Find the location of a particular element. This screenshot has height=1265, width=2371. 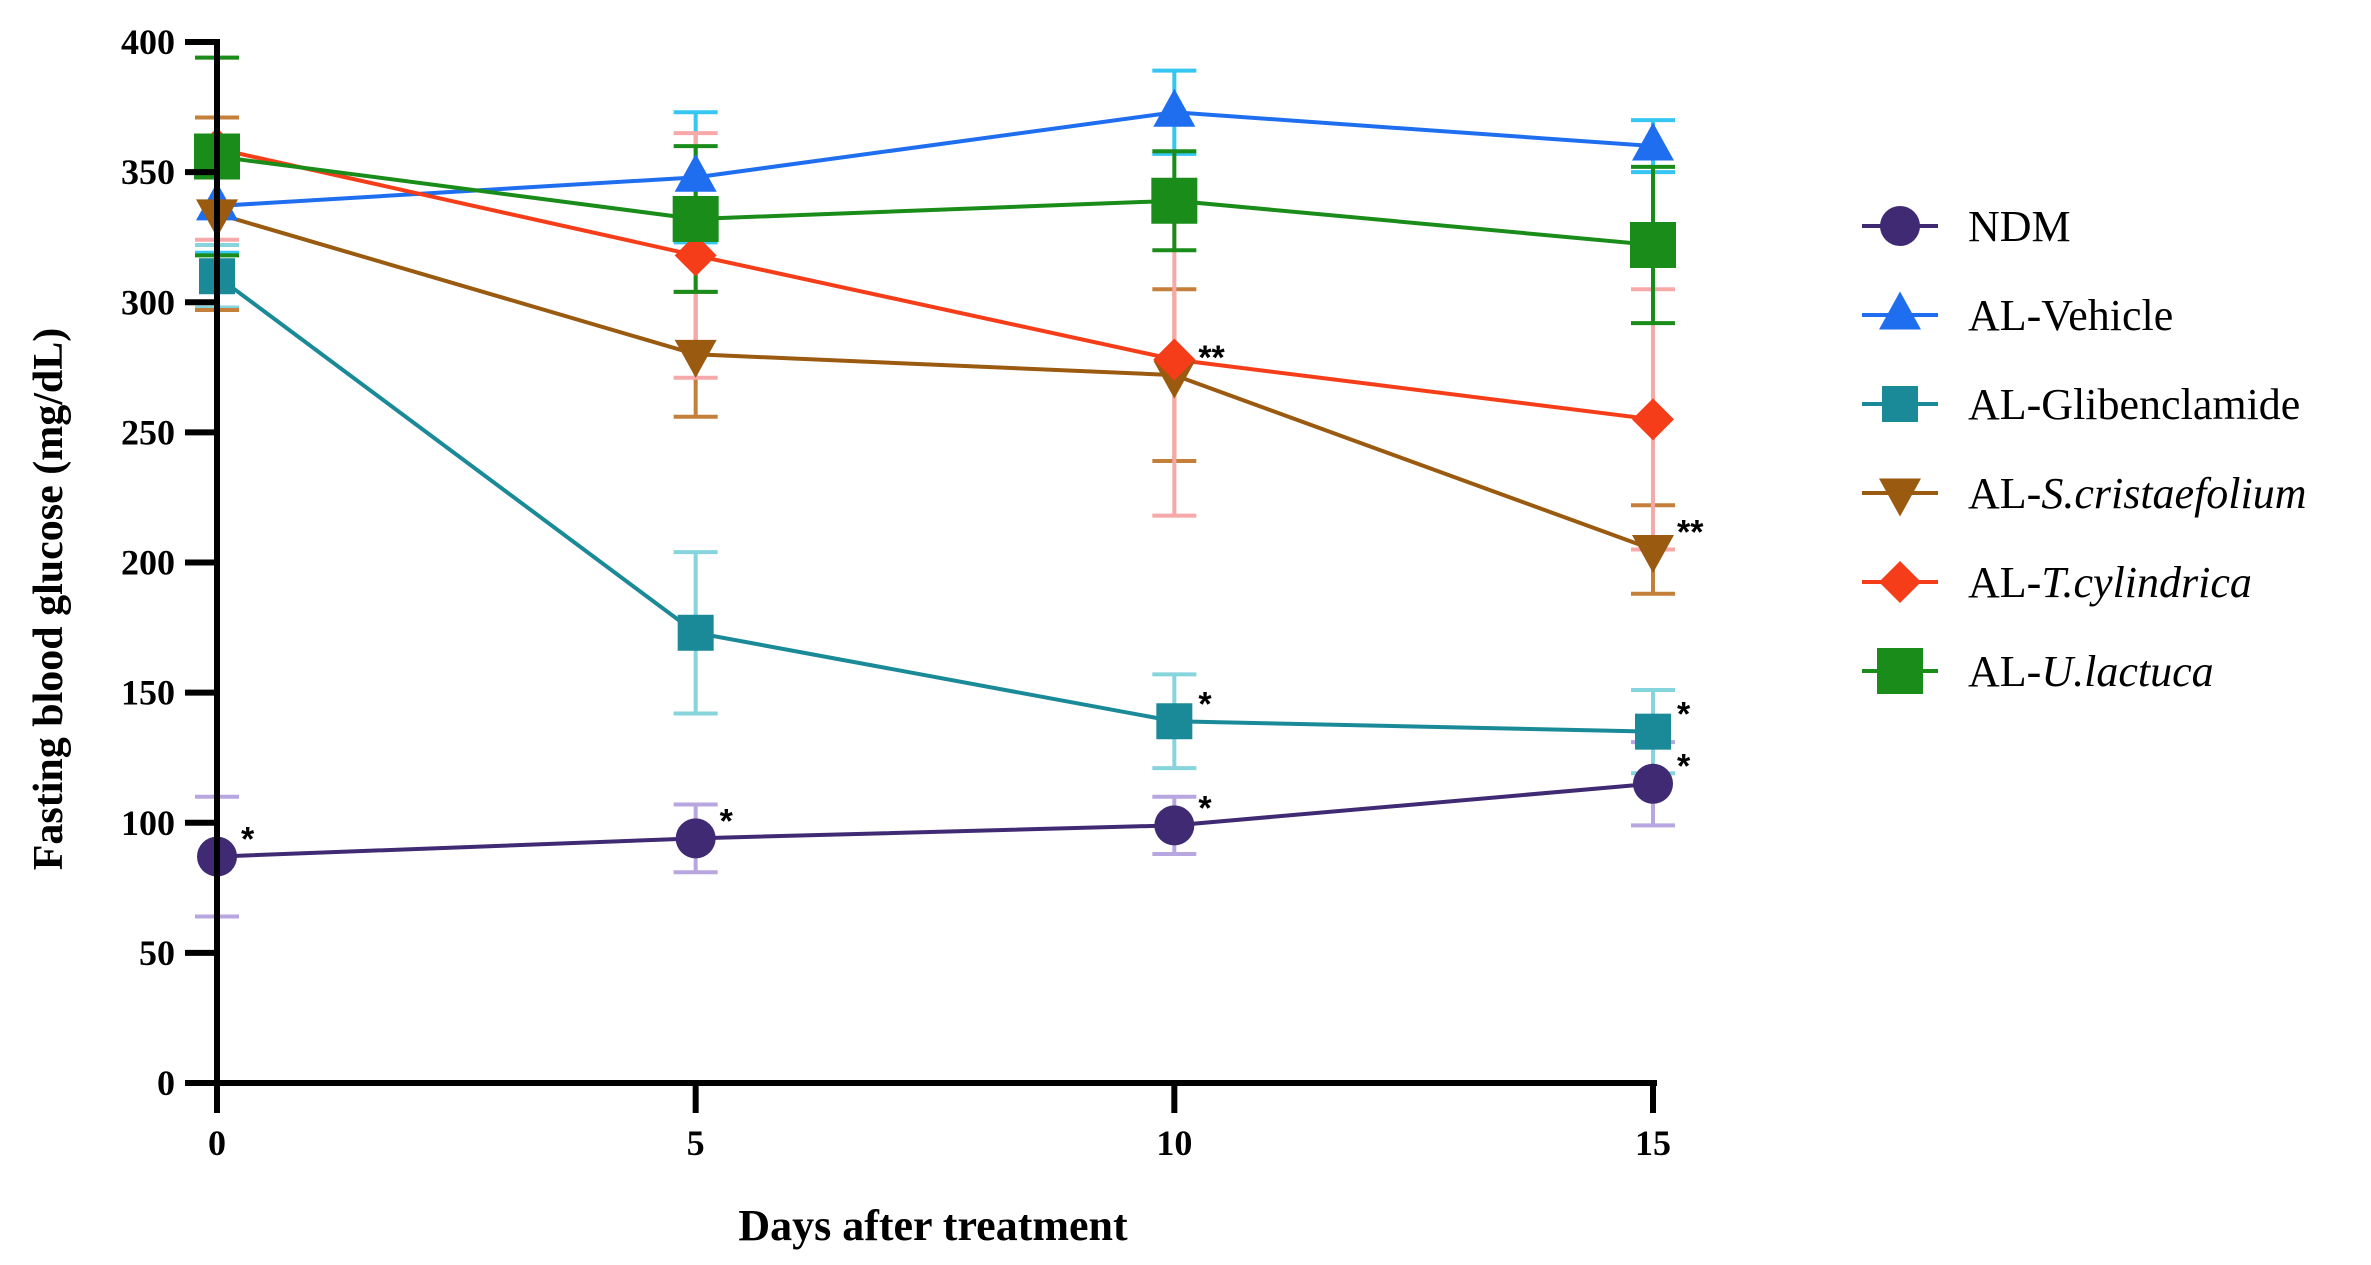

x-tick-label: 15 is located at coordinates (1653, 1143).